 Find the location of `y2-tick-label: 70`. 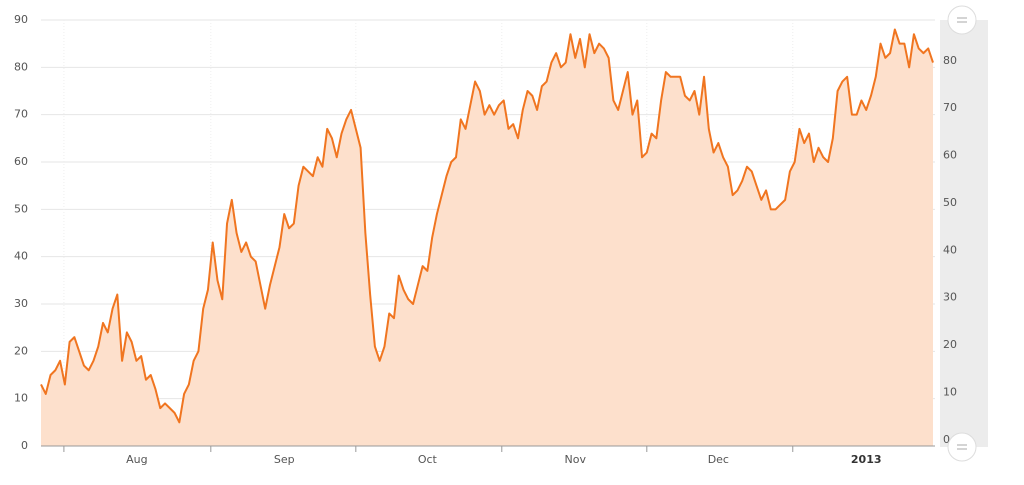

y2-tick-label: 70 is located at coordinates (950, 107).